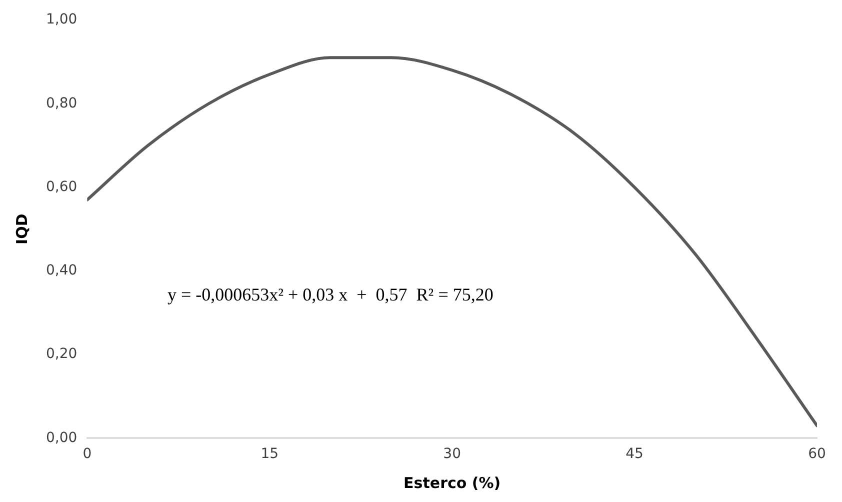  What do you see at coordinates (330, 294) in the screenshot?
I see `annotation: y = -0,000653x² + 0,03 x + 0,57 R² = 75,20` at bounding box center [330, 294].